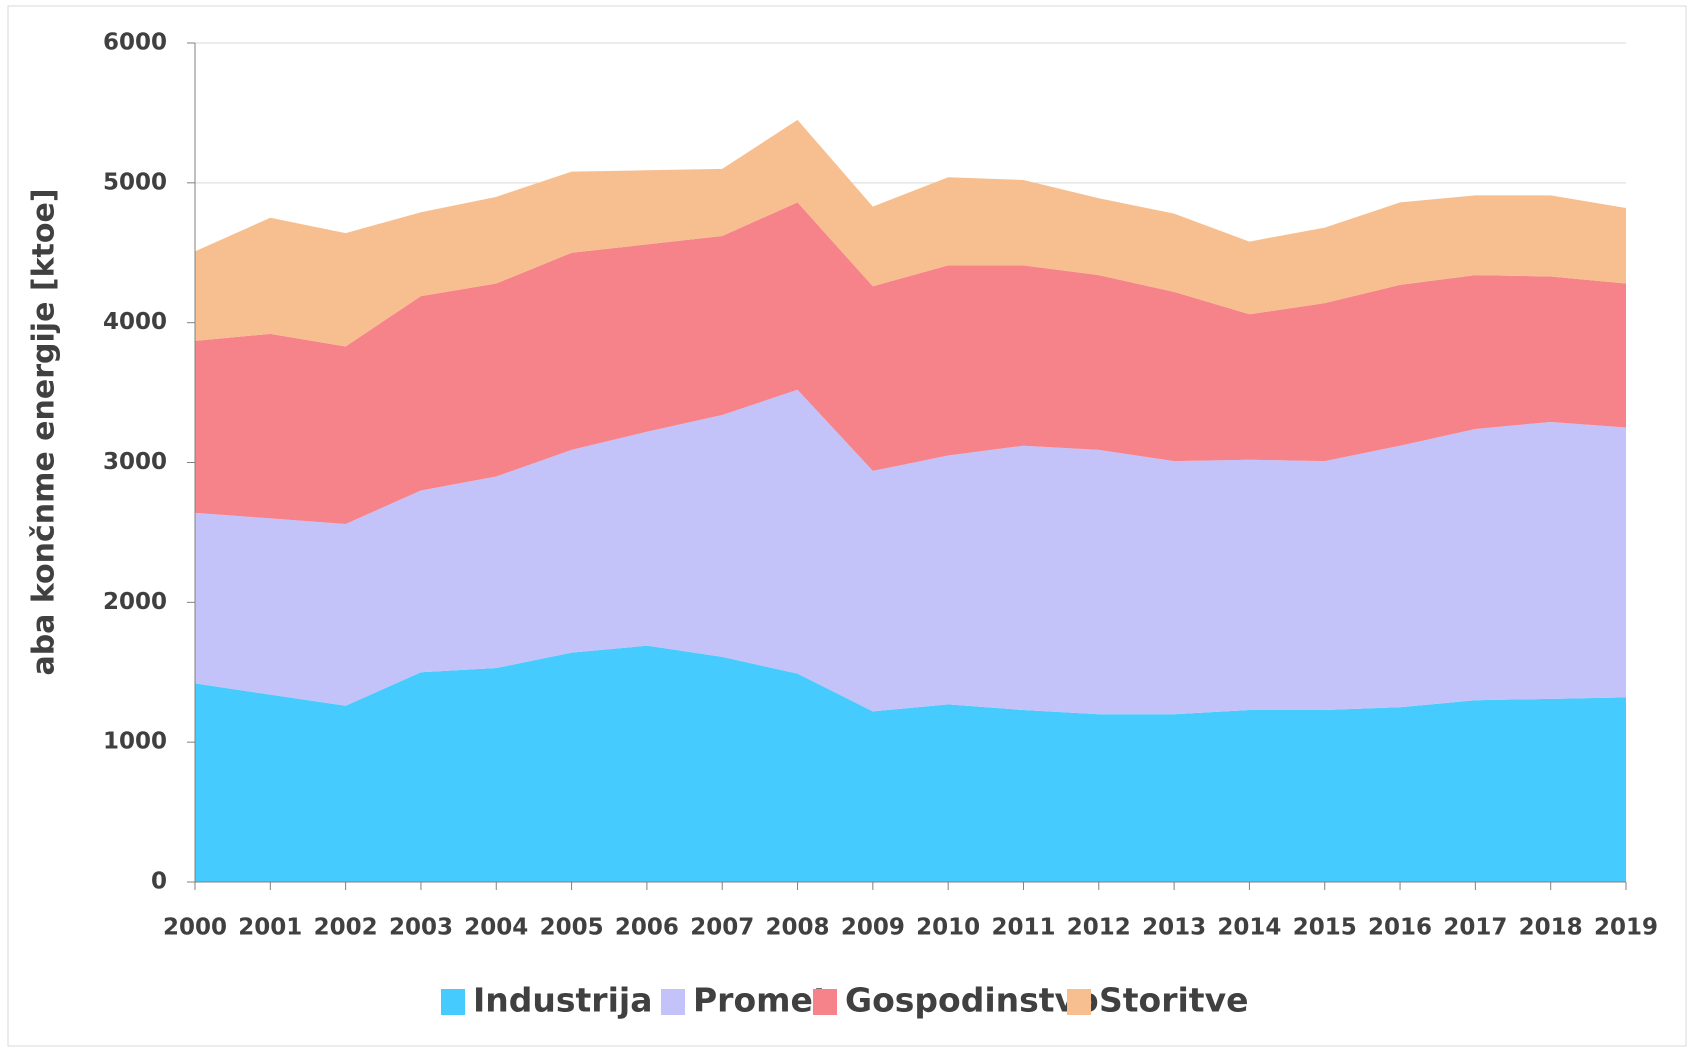  What do you see at coordinates (135, 602) in the screenshot?
I see `y-tick-label: 2000` at bounding box center [135, 602].